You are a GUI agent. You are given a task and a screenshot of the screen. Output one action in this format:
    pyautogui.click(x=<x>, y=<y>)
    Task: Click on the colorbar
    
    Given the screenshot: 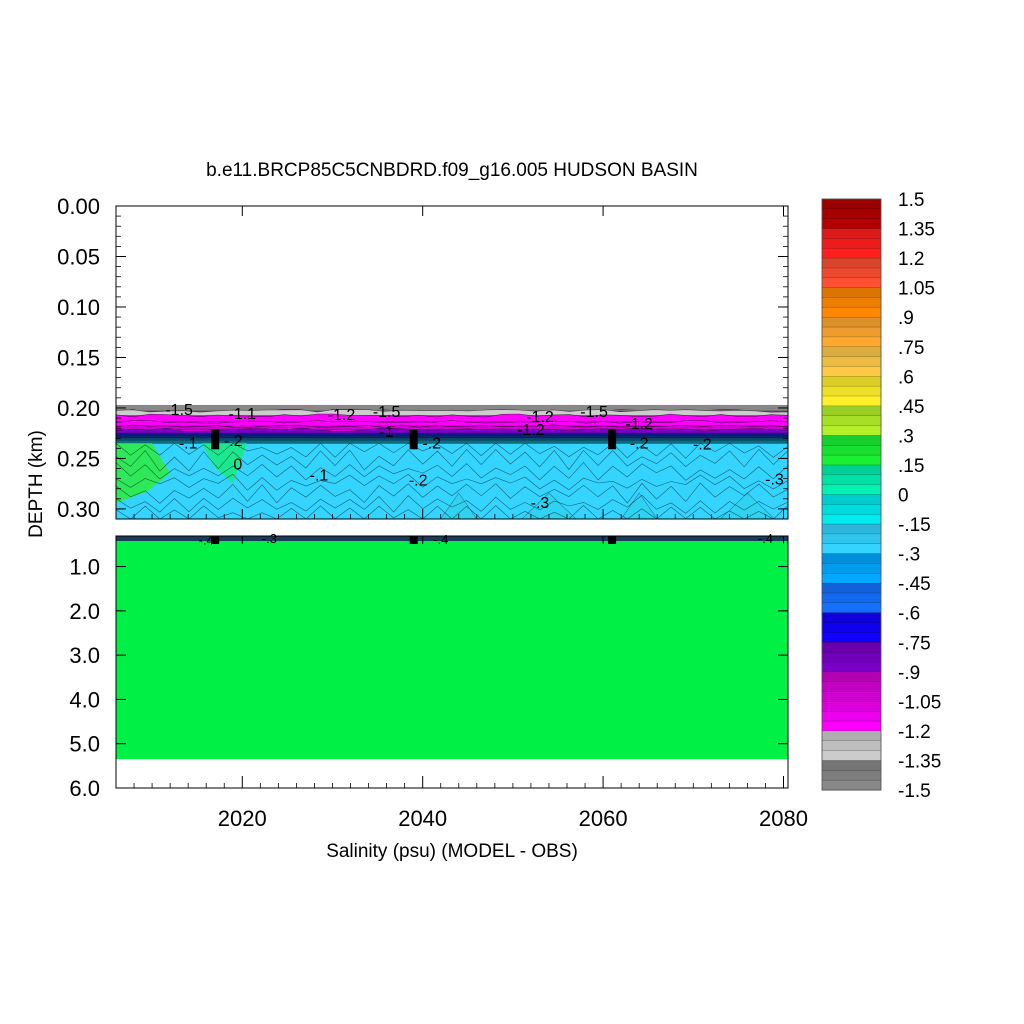 What is the action you would take?
    pyautogui.click(x=851, y=494)
    